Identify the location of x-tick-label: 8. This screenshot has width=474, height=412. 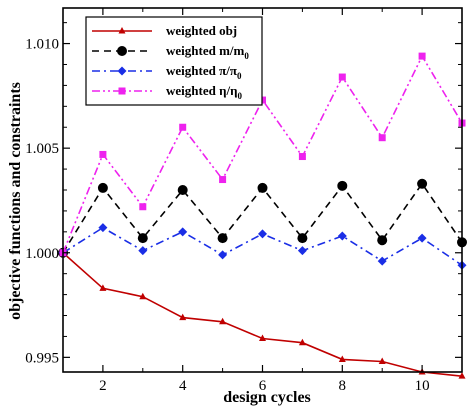
(343, 386).